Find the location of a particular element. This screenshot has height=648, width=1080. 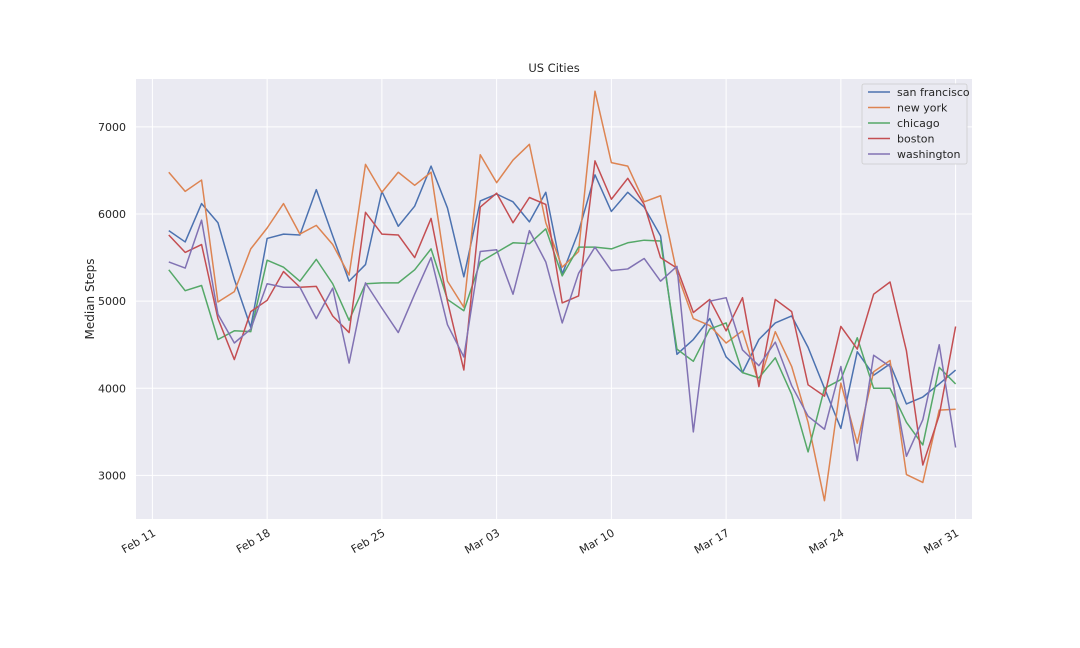

y-tick-label: 7000 is located at coordinates (112, 127).